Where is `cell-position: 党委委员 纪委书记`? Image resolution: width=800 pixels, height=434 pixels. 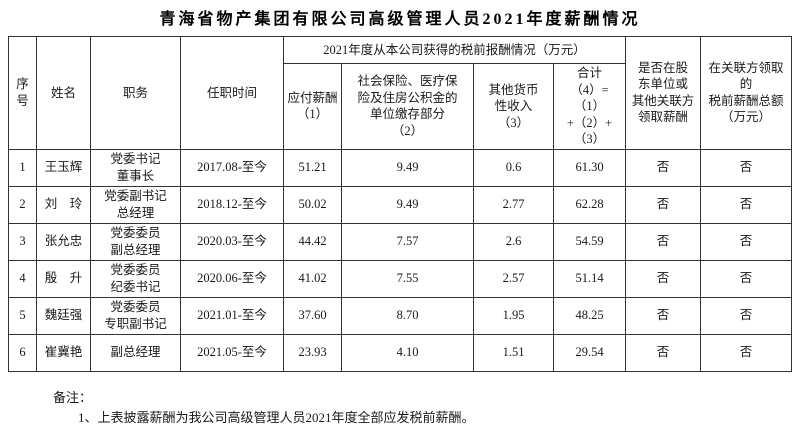 cell-position: 党委委员 纪委书记 is located at coordinates (135, 278).